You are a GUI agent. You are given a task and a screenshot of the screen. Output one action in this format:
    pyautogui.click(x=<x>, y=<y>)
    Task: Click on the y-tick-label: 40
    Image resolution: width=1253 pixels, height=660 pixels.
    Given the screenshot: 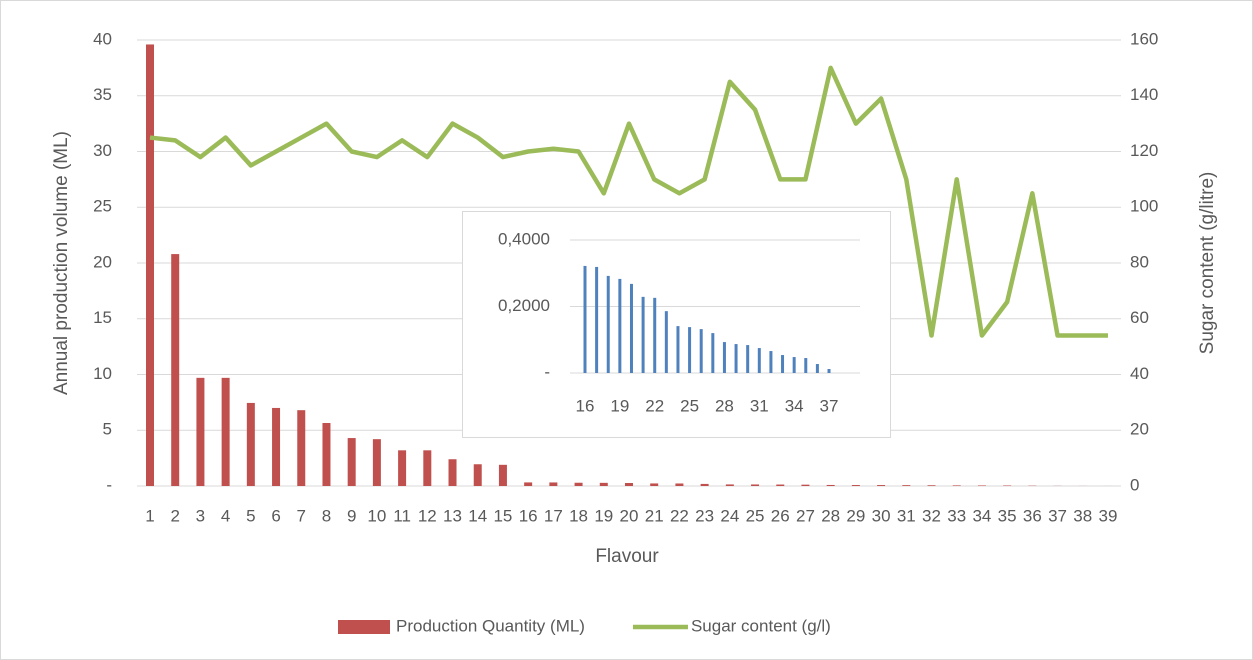 What is the action you would take?
    pyautogui.click(x=102, y=38)
    